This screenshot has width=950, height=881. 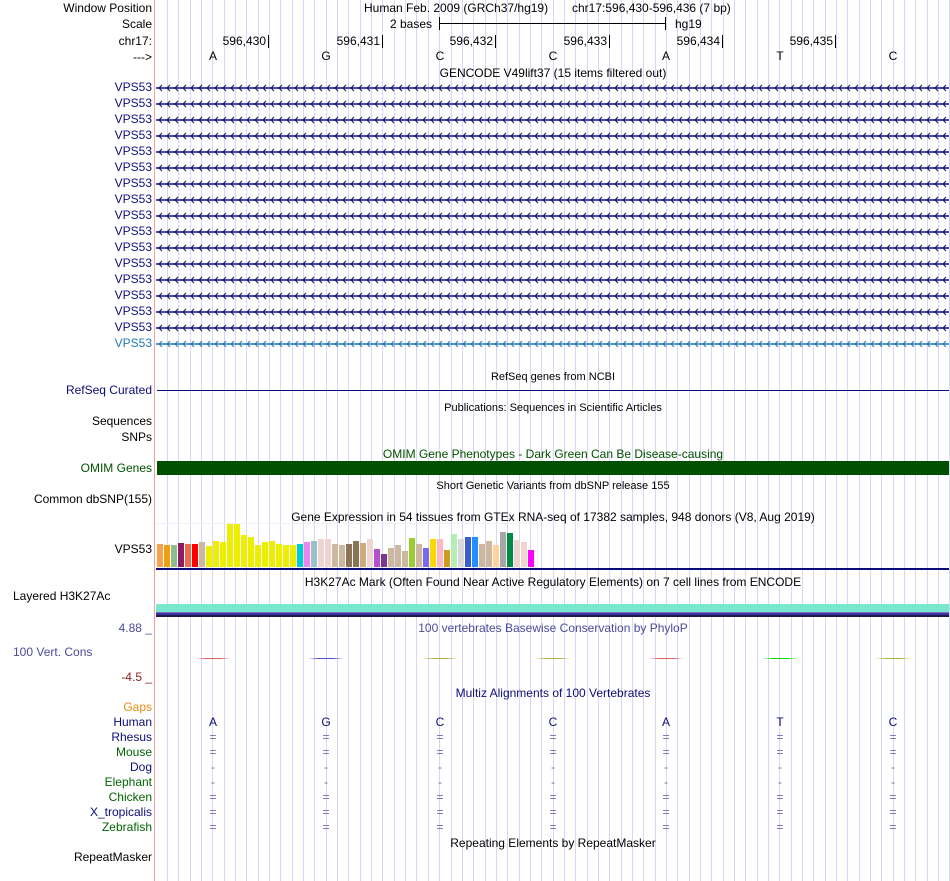 I want to click on species-label: Chicken, so click(x=130, y=797).